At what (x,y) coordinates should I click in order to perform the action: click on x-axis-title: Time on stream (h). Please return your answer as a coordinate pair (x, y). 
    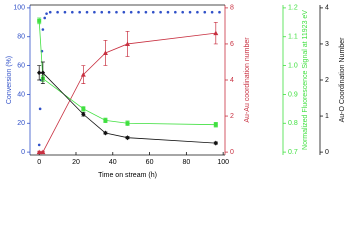
    Looking at the image, I should click on (127, 175).